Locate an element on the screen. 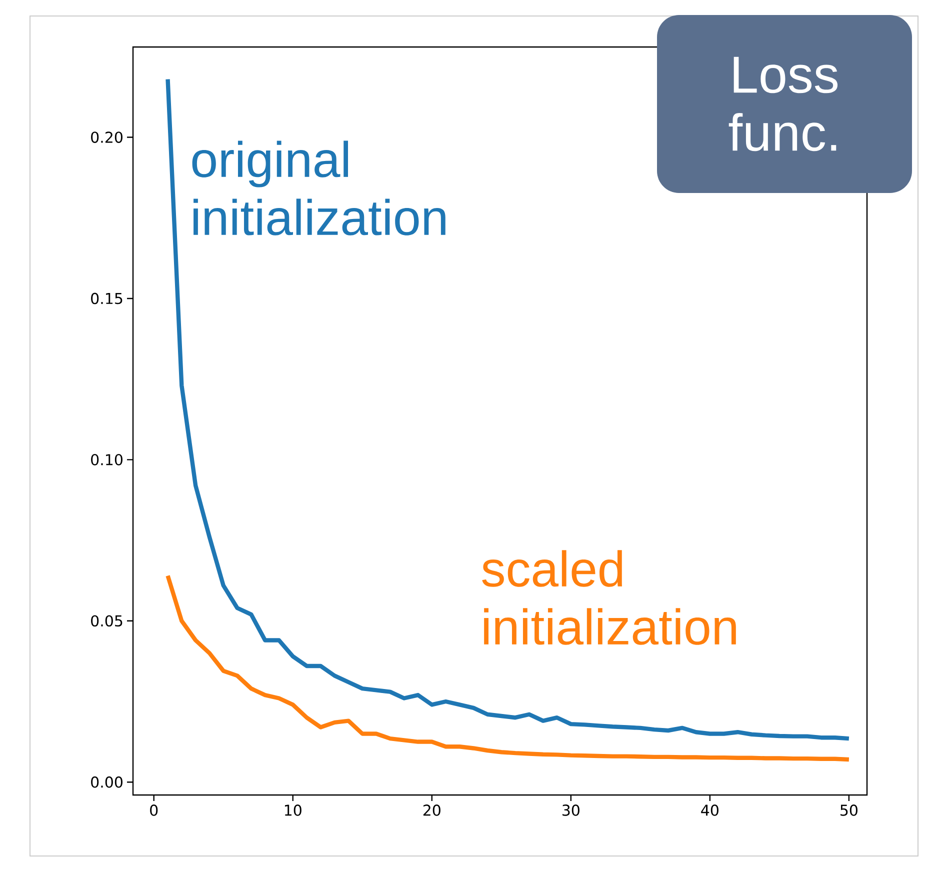  y-tick-label: 0.00 is located at coordinates (106, 782).